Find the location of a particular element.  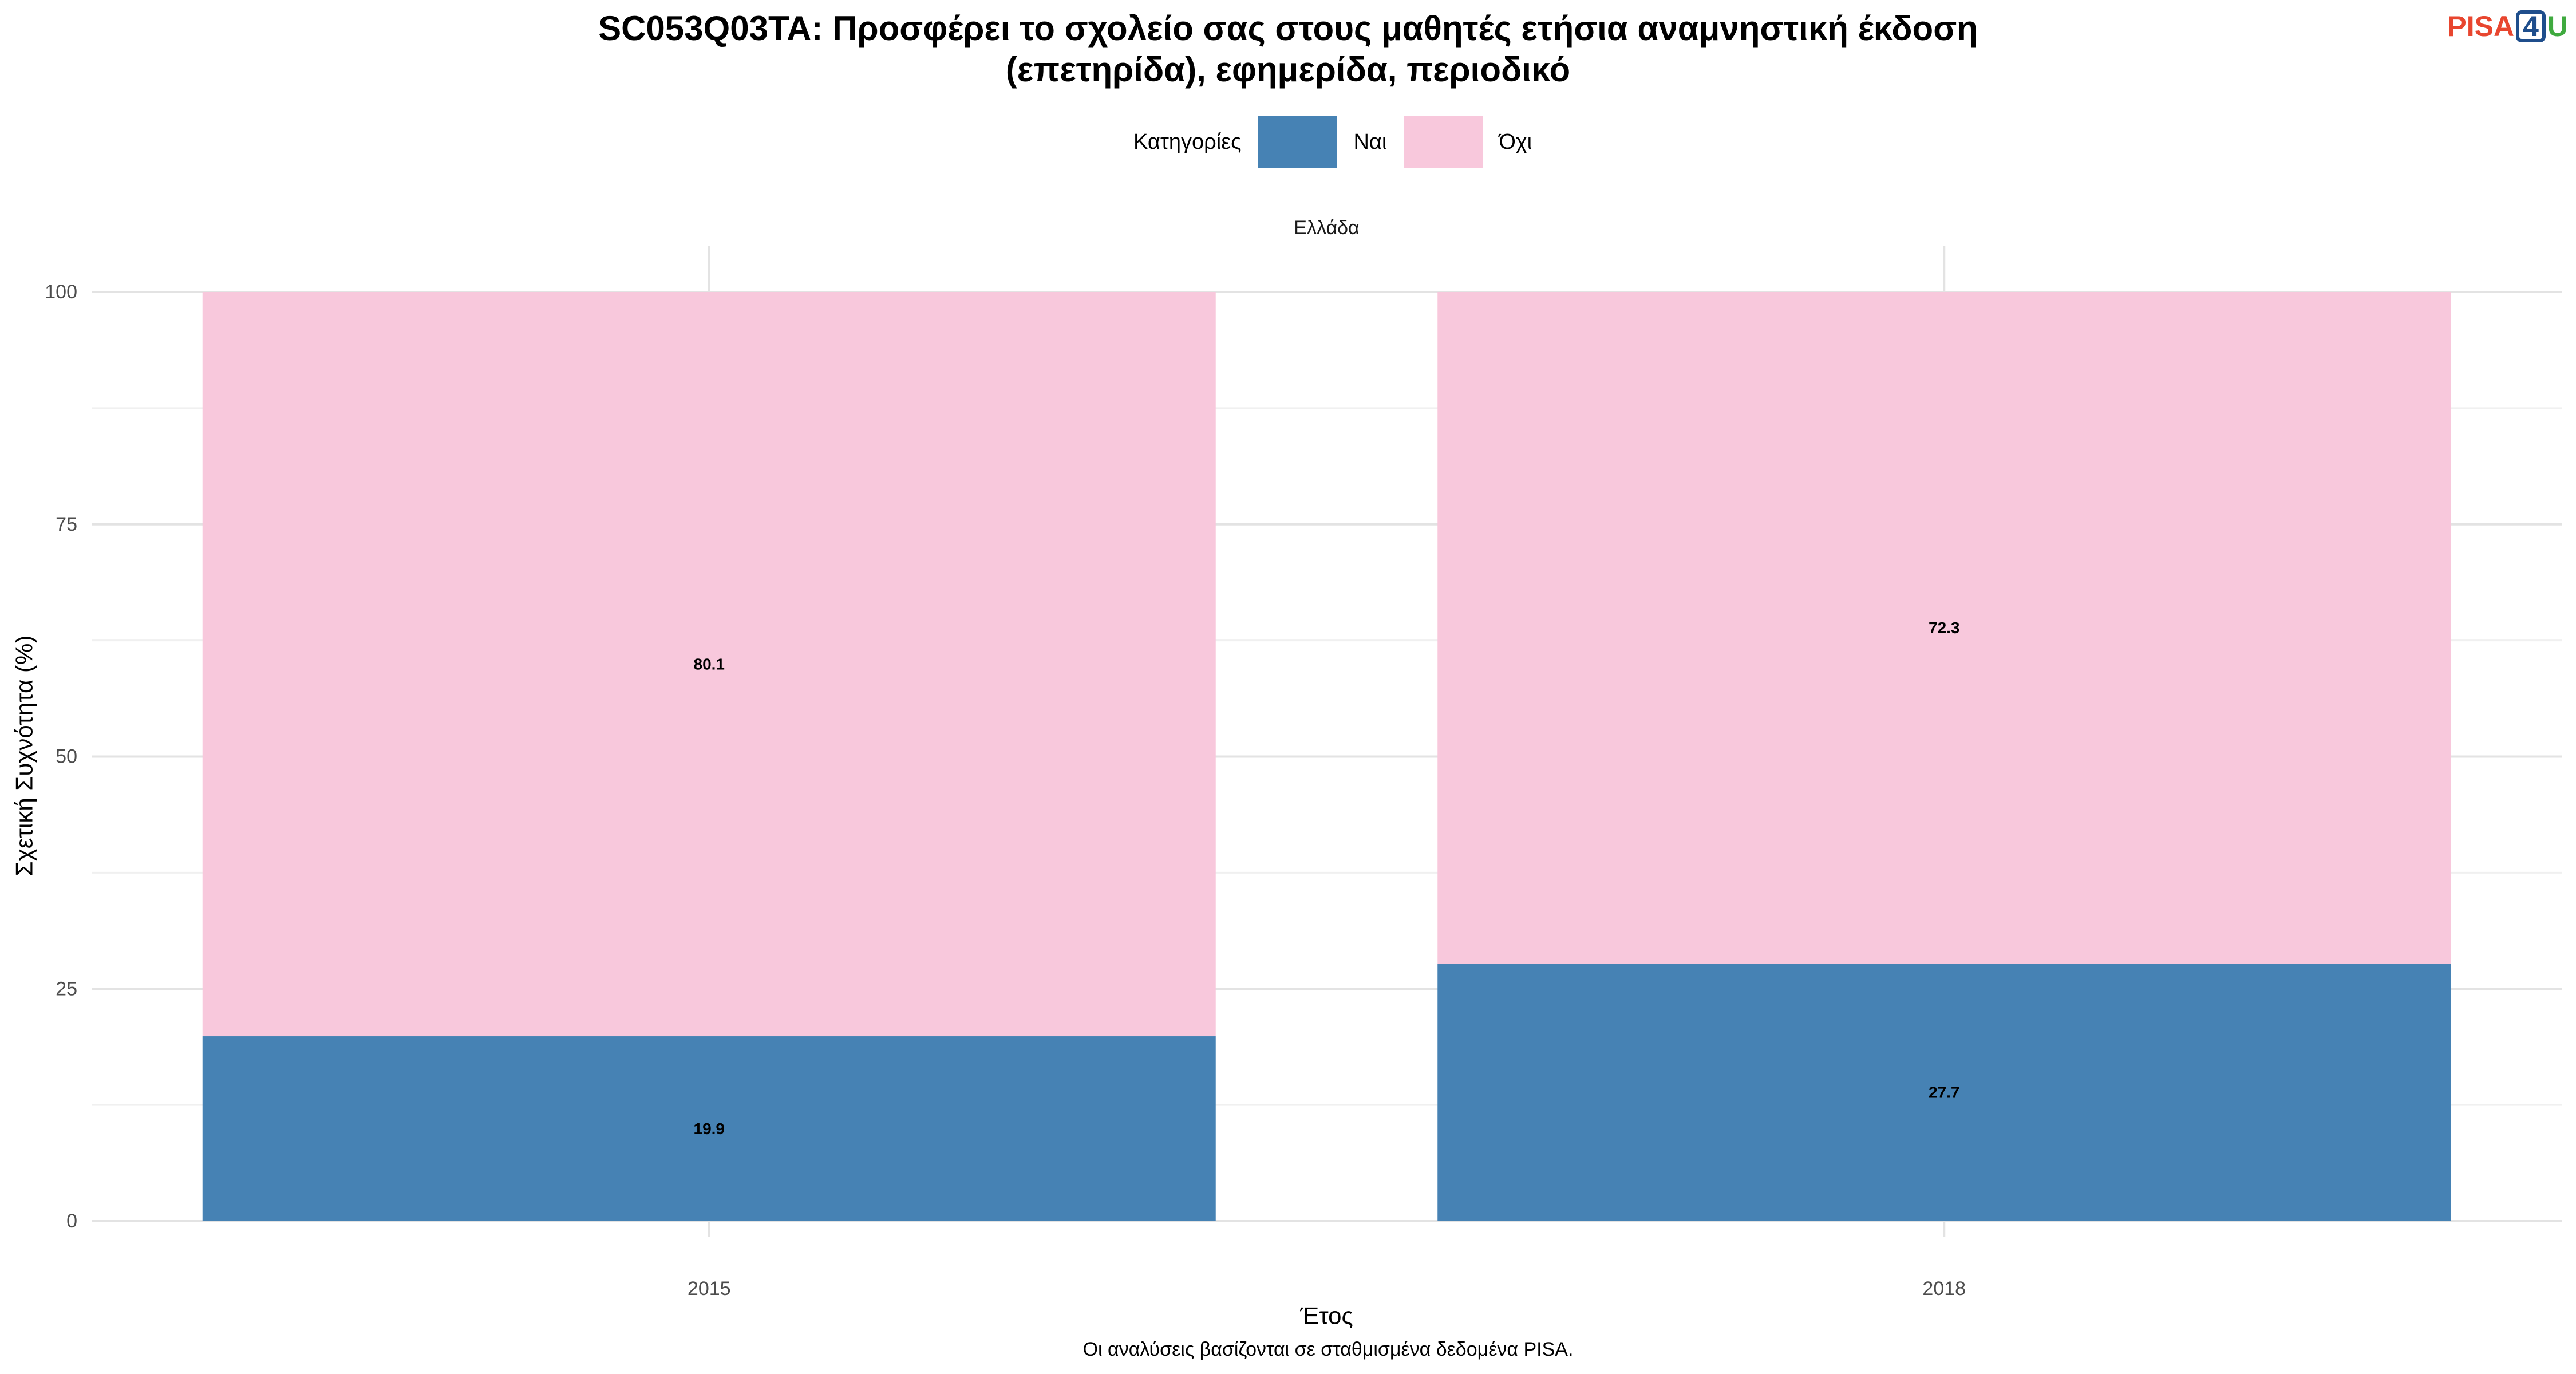

x-axis-title: Έτος is located at coordinates (1326, 1316).